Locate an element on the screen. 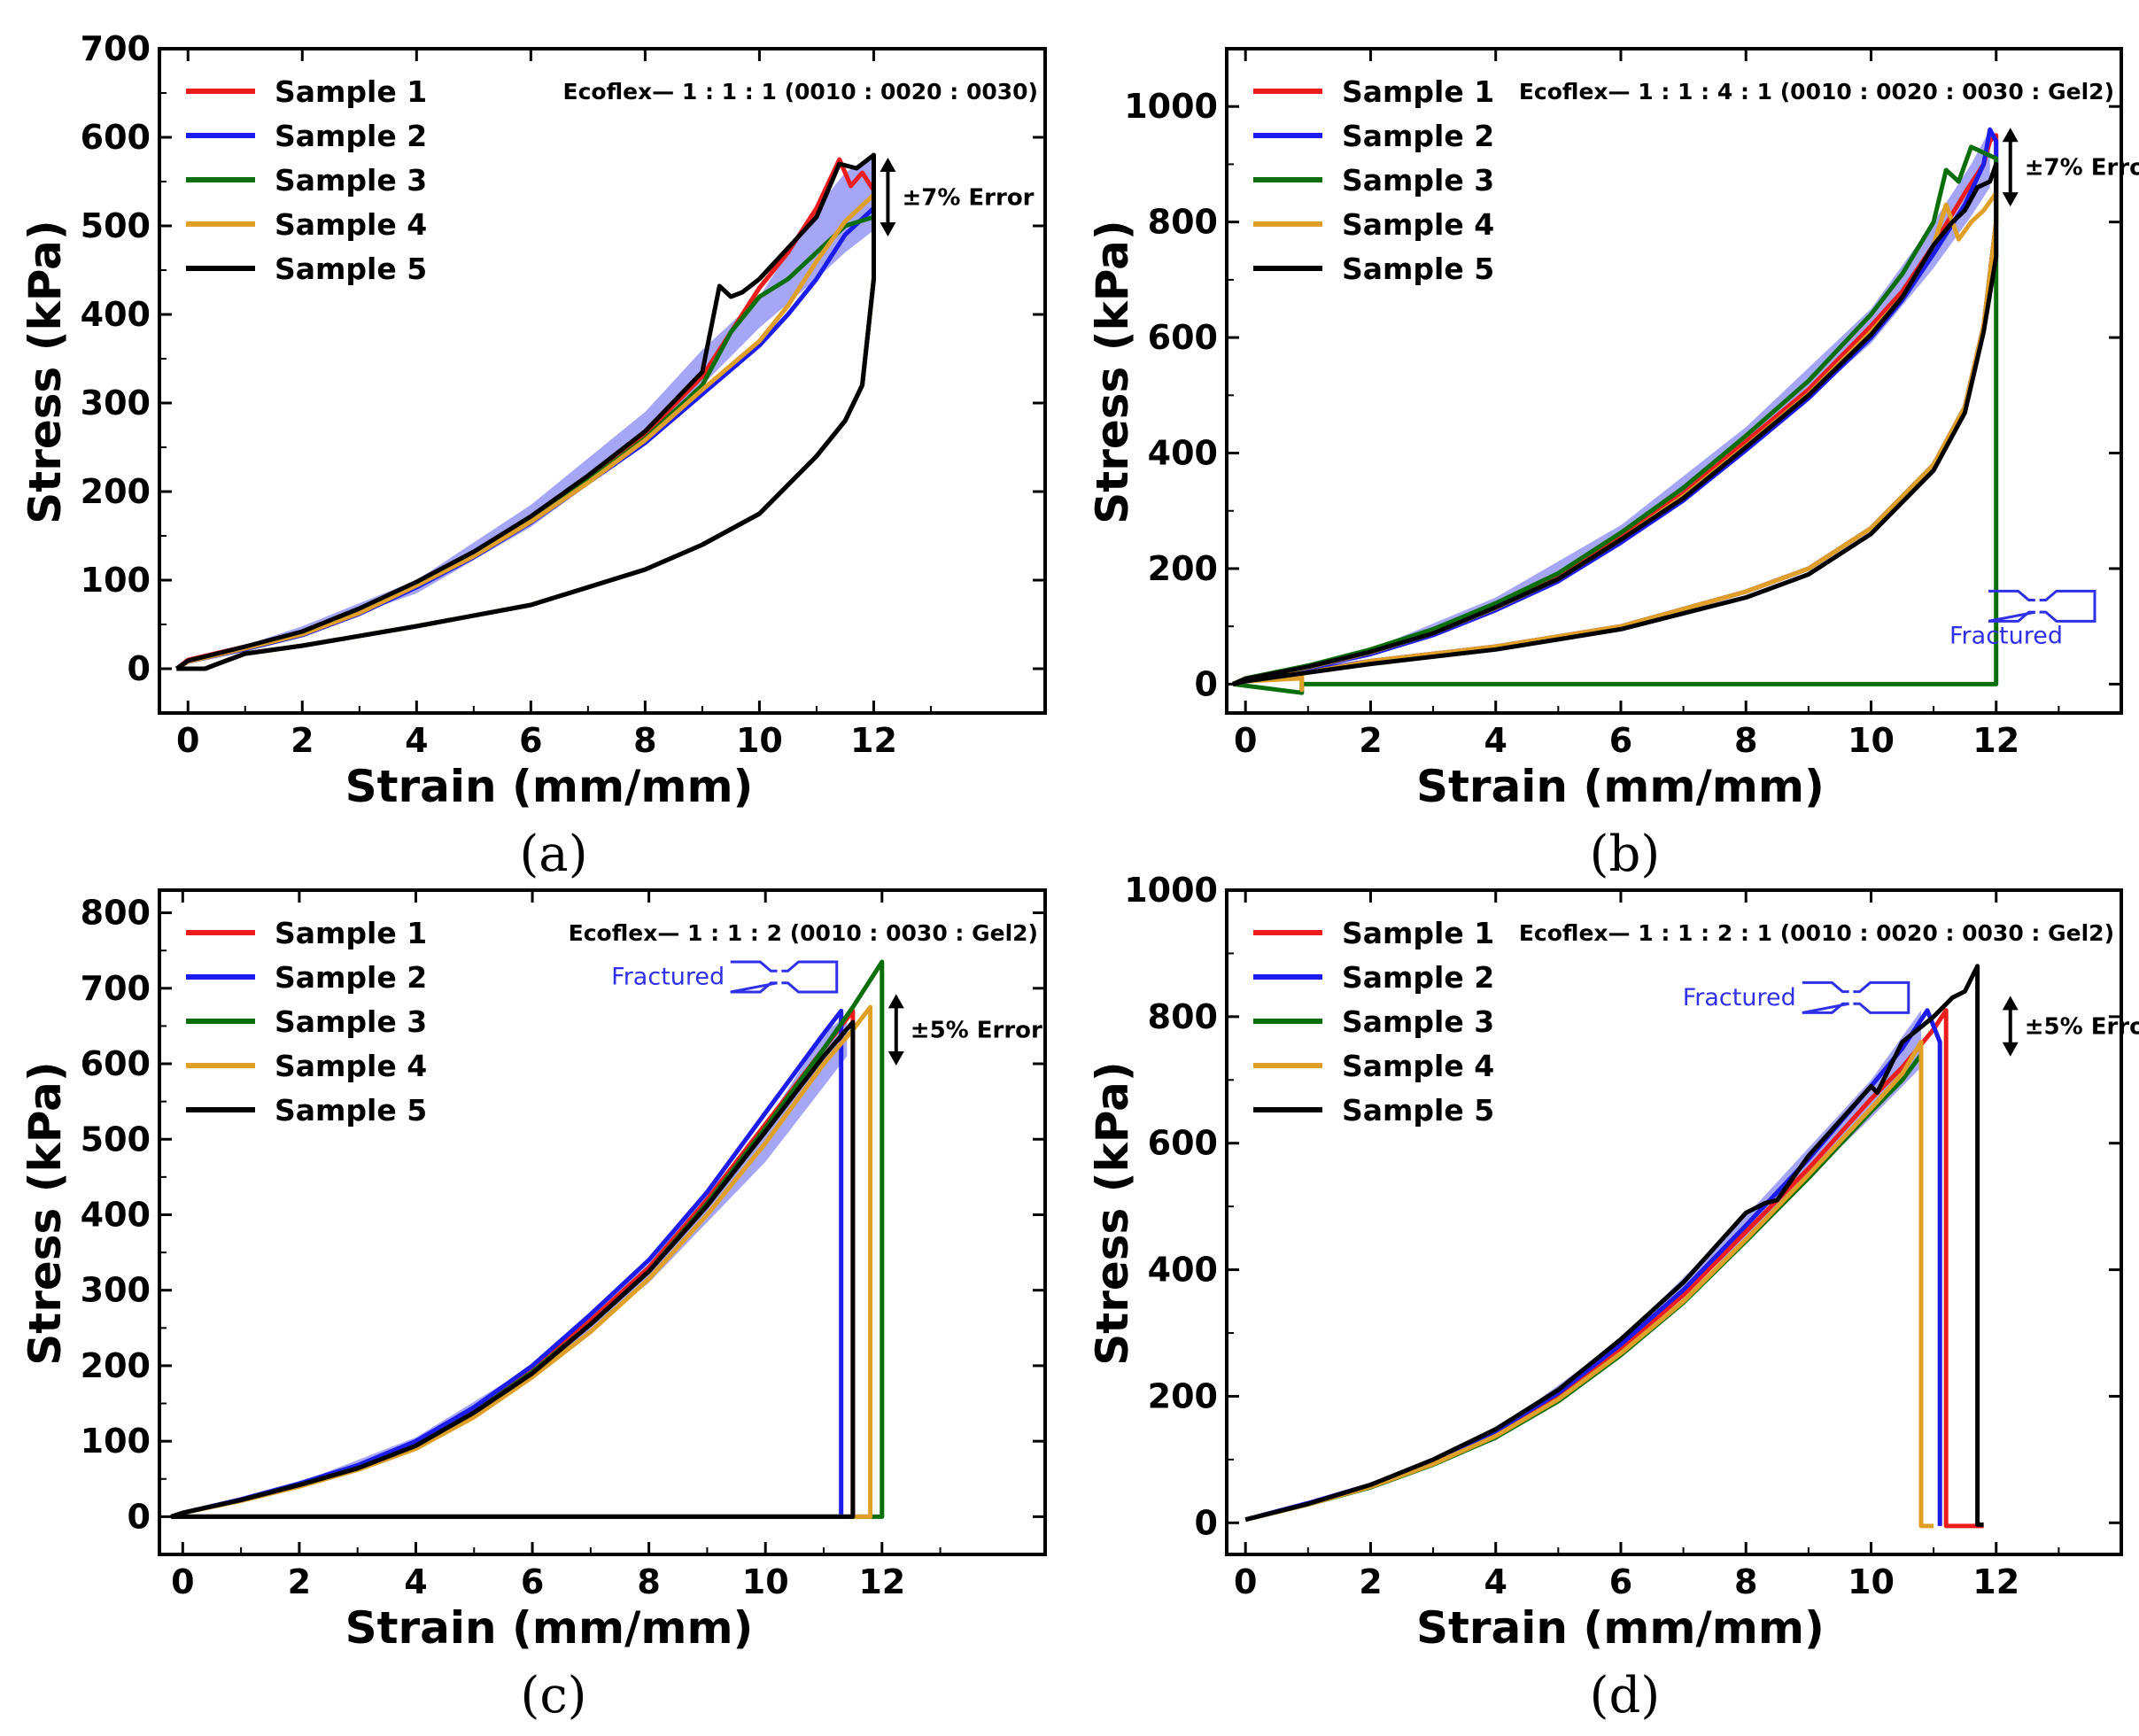 Image resolution: width=2139 pixels, height=1736 pixels. y-tick-label: 1000 is located at coordinates (1171, 890).